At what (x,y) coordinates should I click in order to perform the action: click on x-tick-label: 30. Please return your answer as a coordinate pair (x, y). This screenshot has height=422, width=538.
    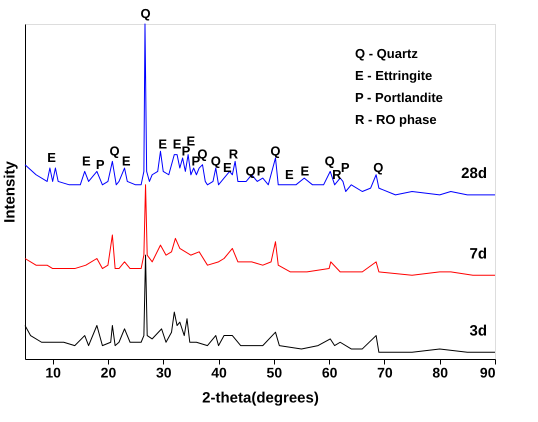
    Looking at the image, I should click on (164, 372).